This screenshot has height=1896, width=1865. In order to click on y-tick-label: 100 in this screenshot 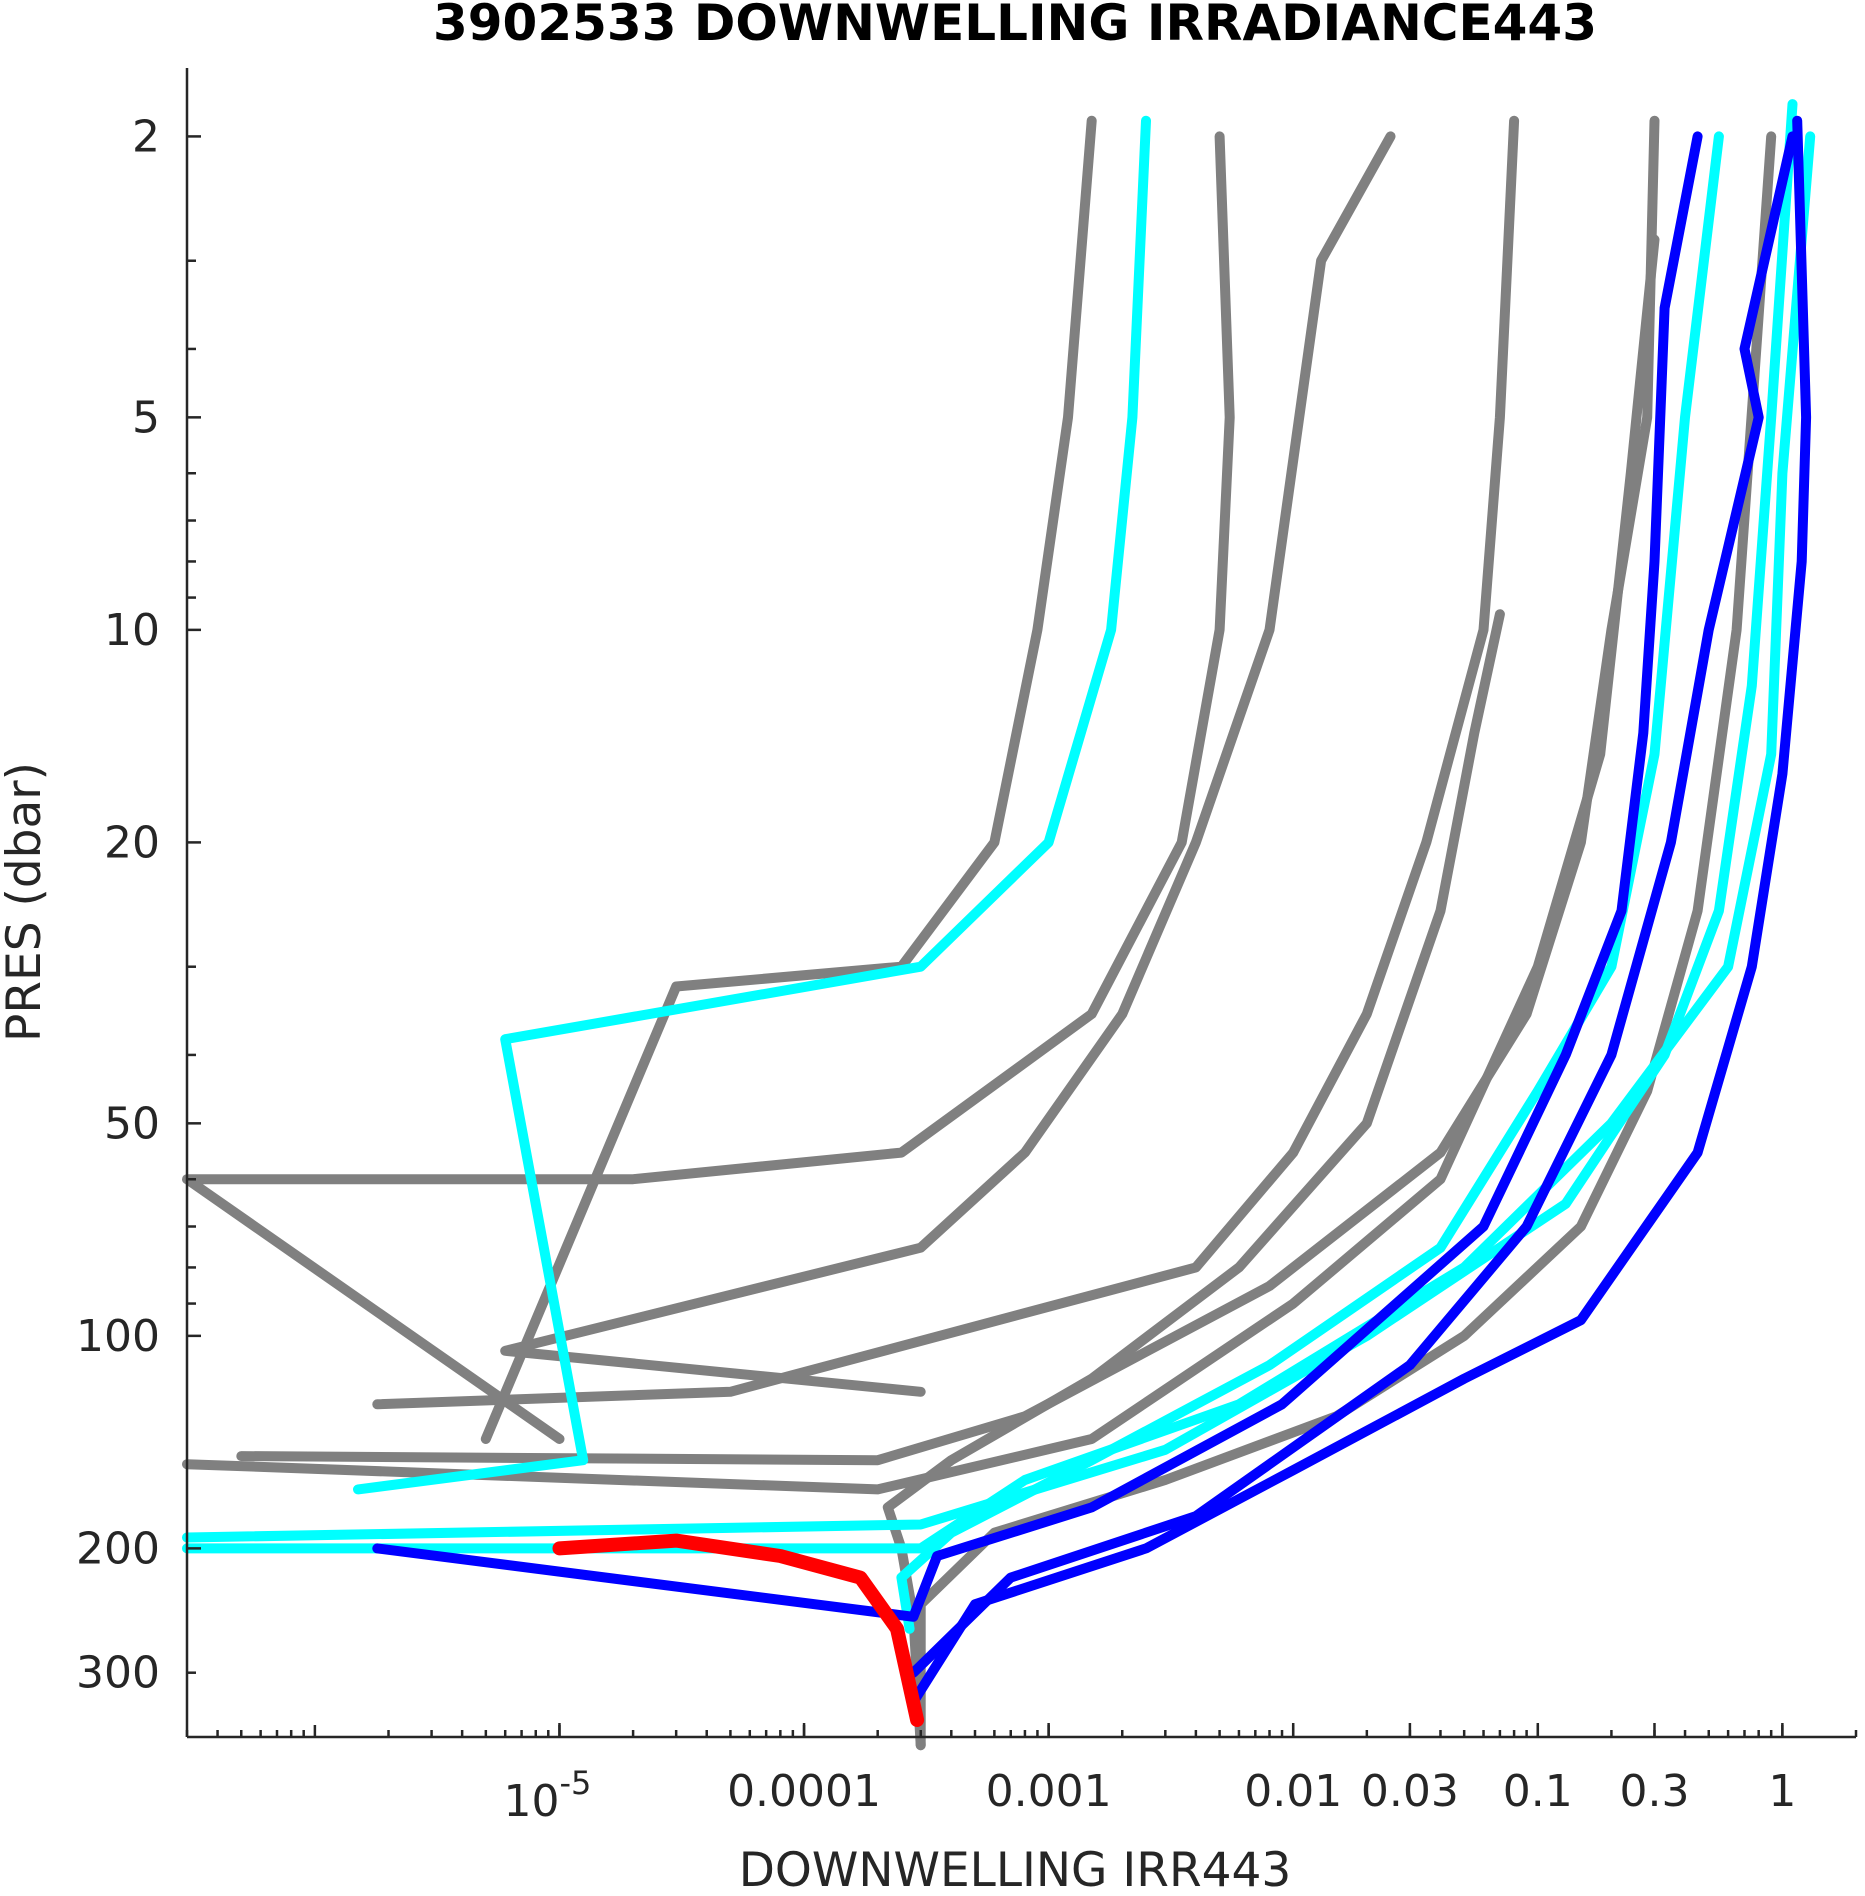, I will do `click(118, 1336)`.